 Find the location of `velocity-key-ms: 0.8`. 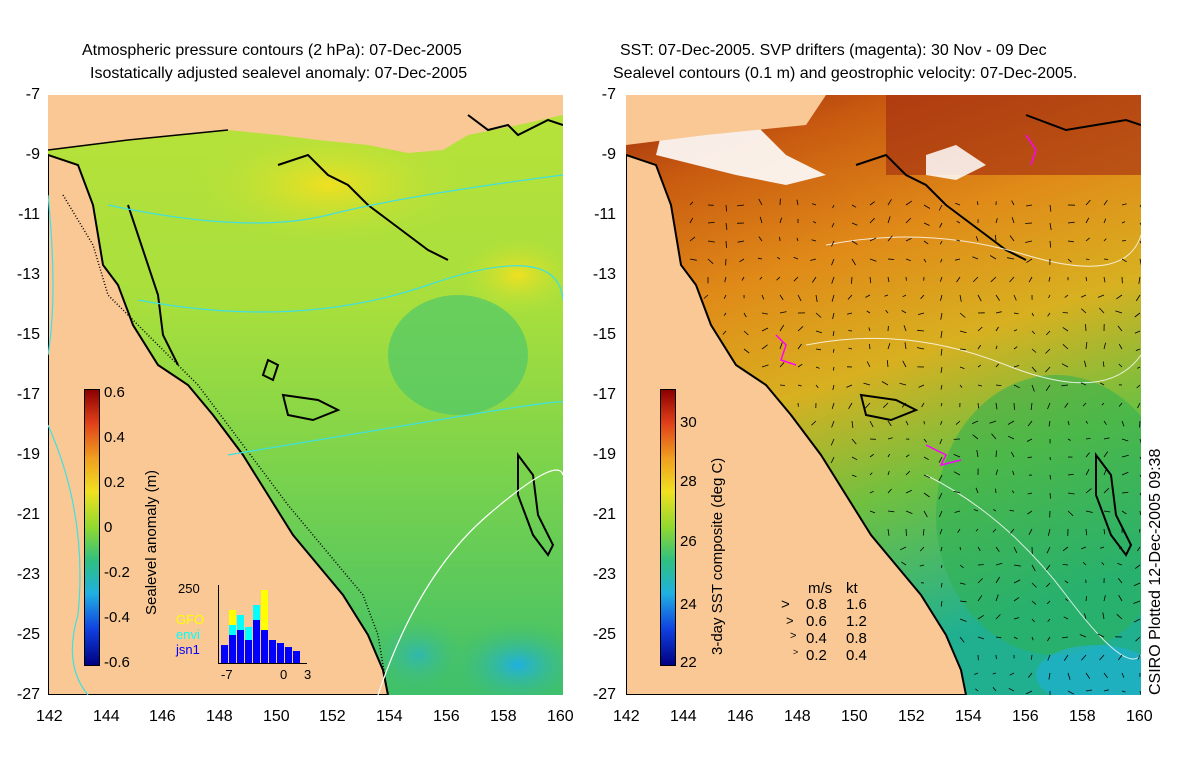

velocity-key-ms: 0.8 is located at coordinates (816, 604).